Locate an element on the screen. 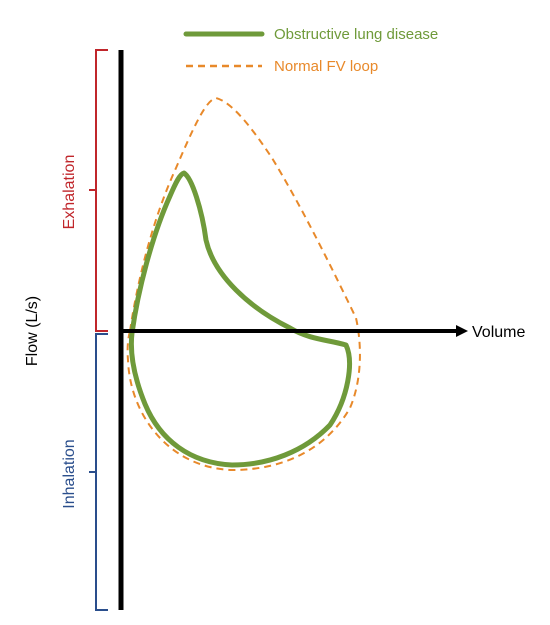  legend-label-normal: Normal FV loop is located at coordinates (326, 66).